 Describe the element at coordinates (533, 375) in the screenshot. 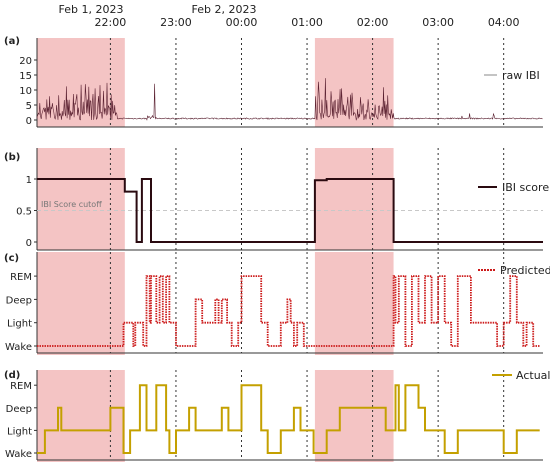

I see `legend-label-actual: Actual` at that location.